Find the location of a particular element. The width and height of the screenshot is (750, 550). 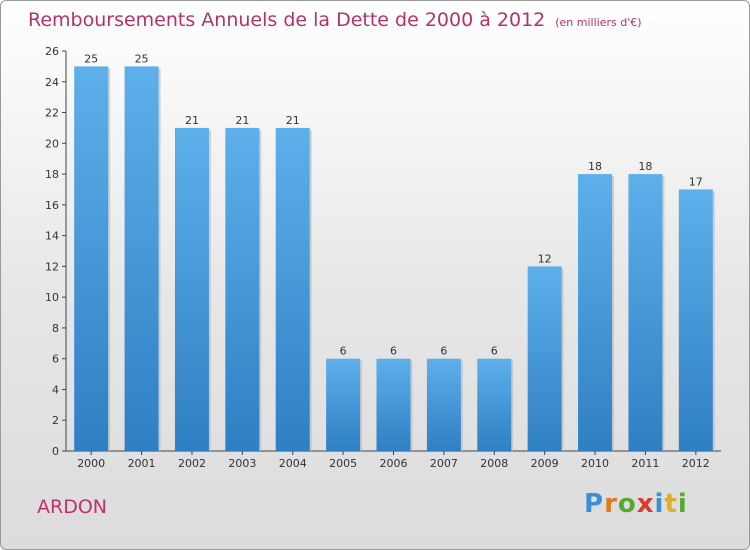

y-tick-label: 18 is located at coordinates (52, 174).